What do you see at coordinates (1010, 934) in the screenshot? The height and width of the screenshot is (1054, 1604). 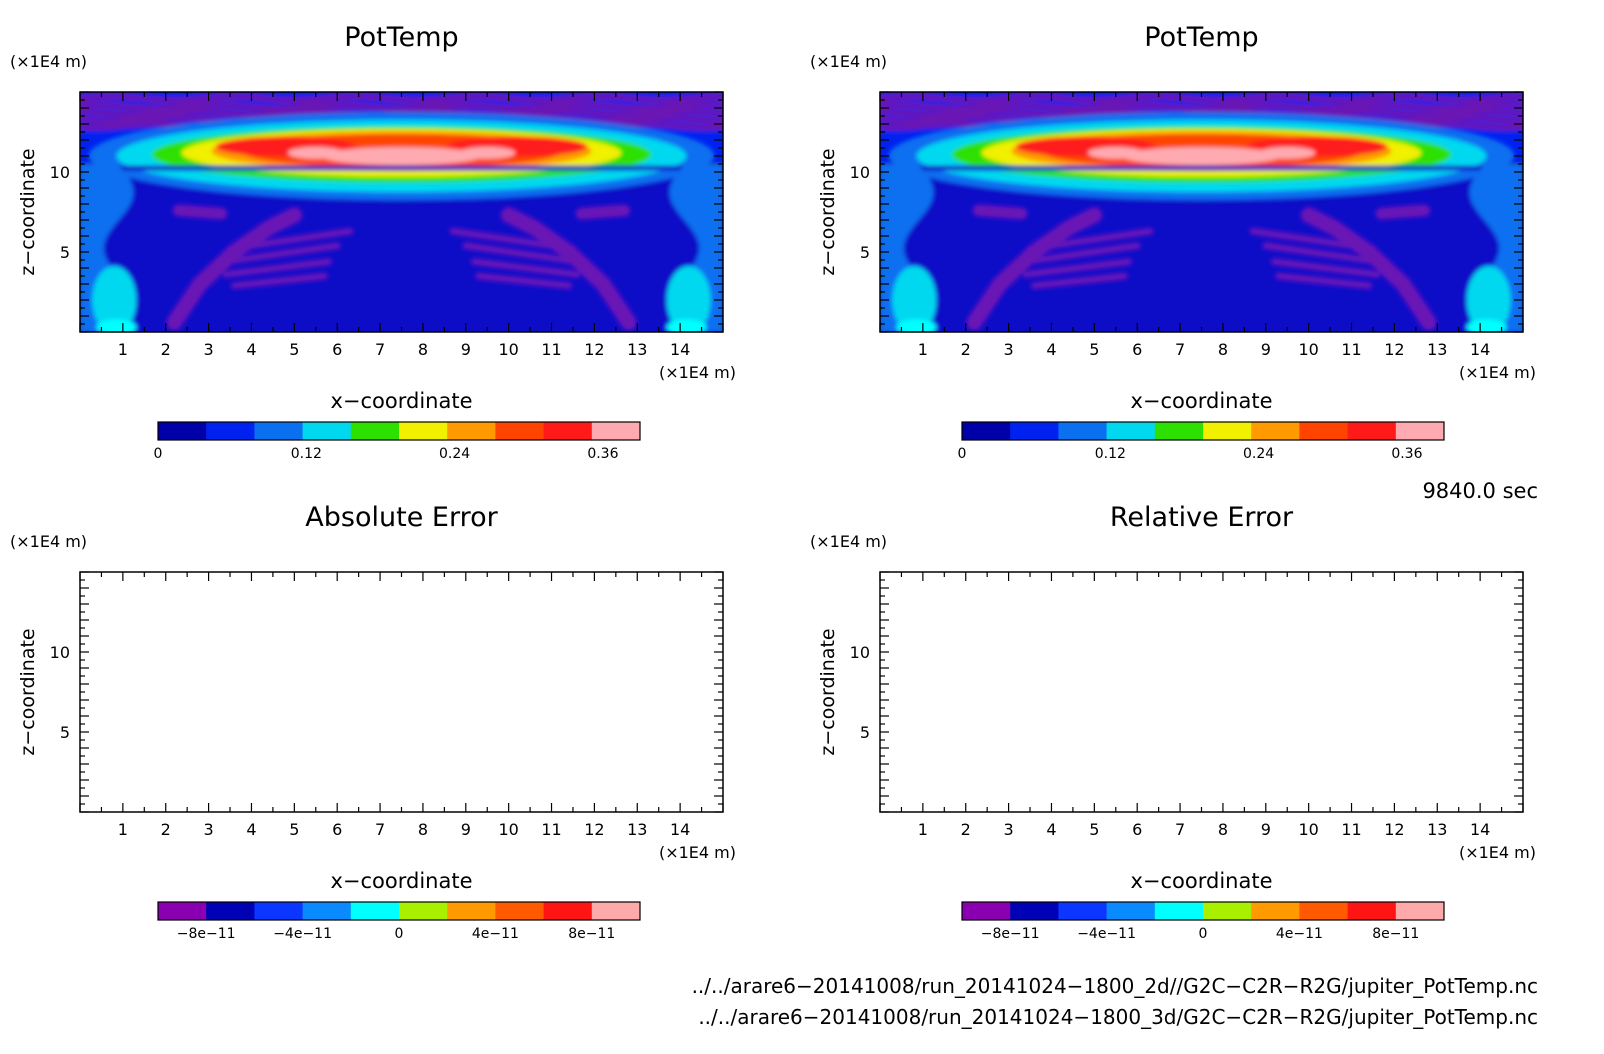 I see `colorbar-tick-label: −8e−11` at bounding box center [1010, 934].